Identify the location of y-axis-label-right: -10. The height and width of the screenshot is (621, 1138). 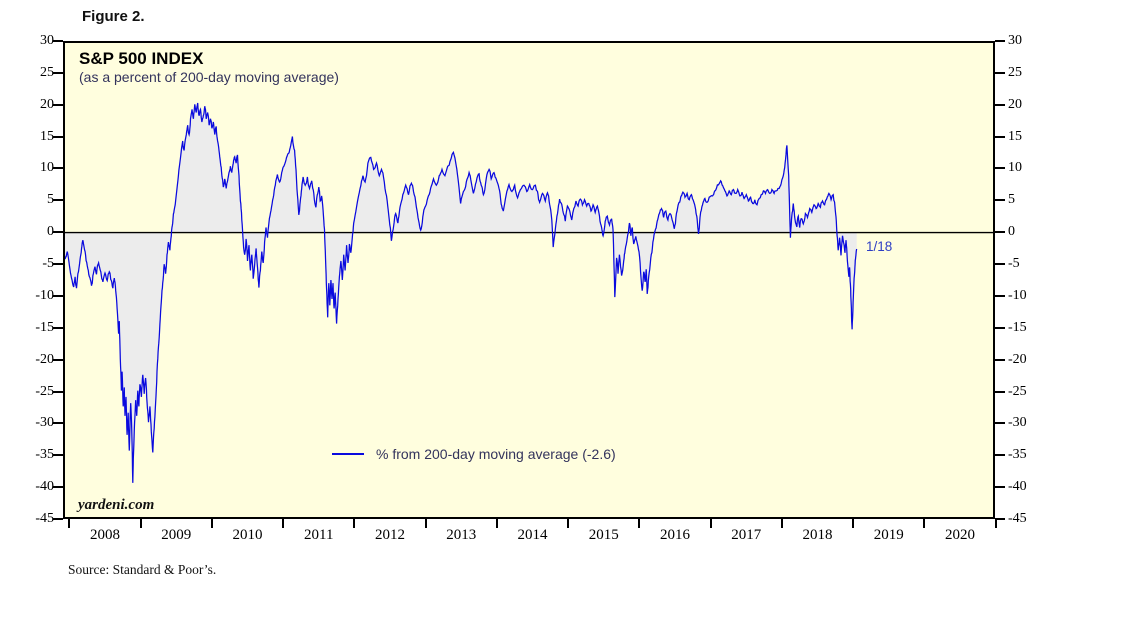
(1017, 295).